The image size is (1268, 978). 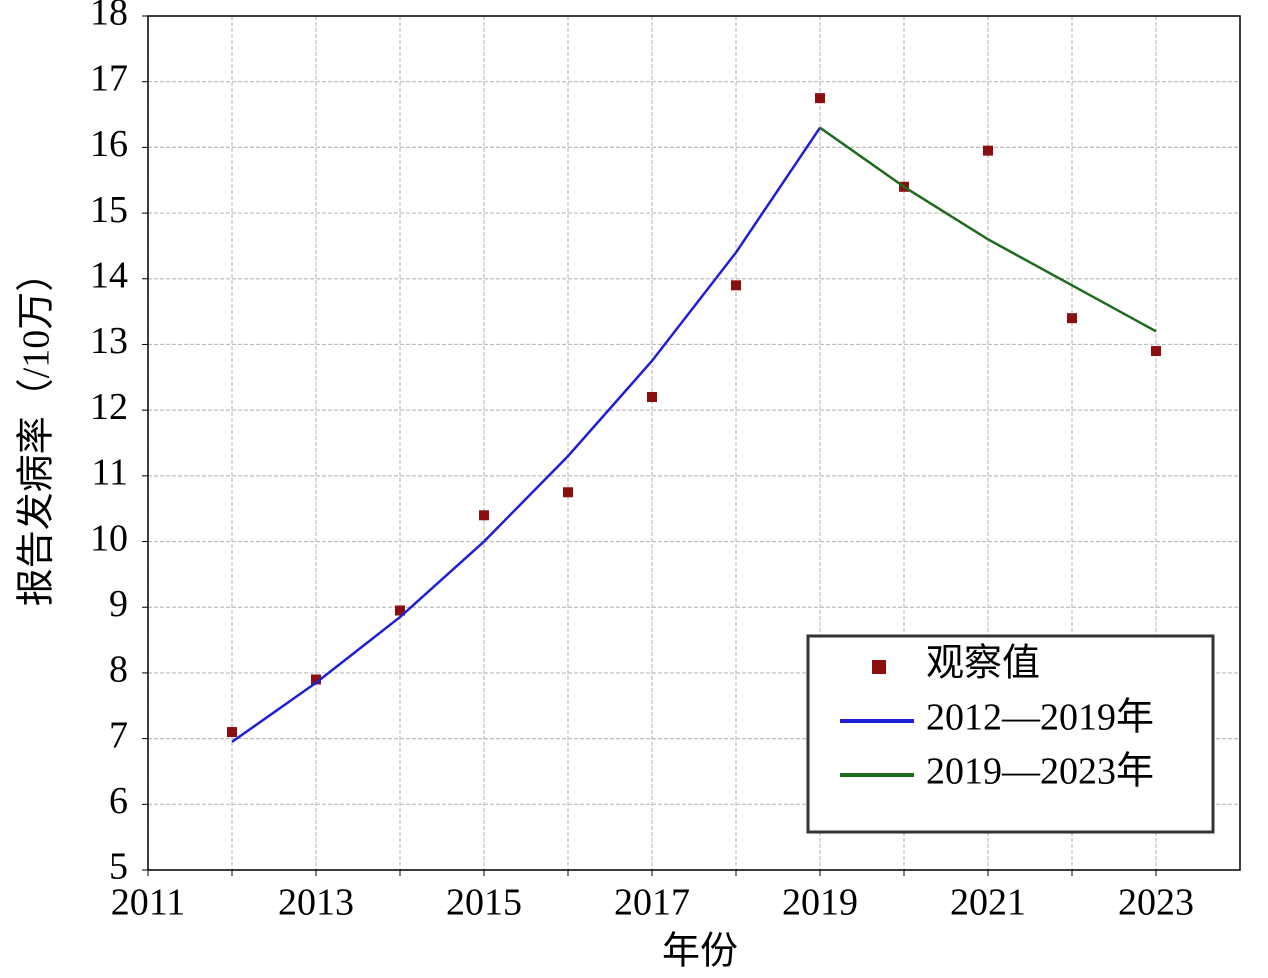 I want to click on series-line, so click(x=988, y=229).